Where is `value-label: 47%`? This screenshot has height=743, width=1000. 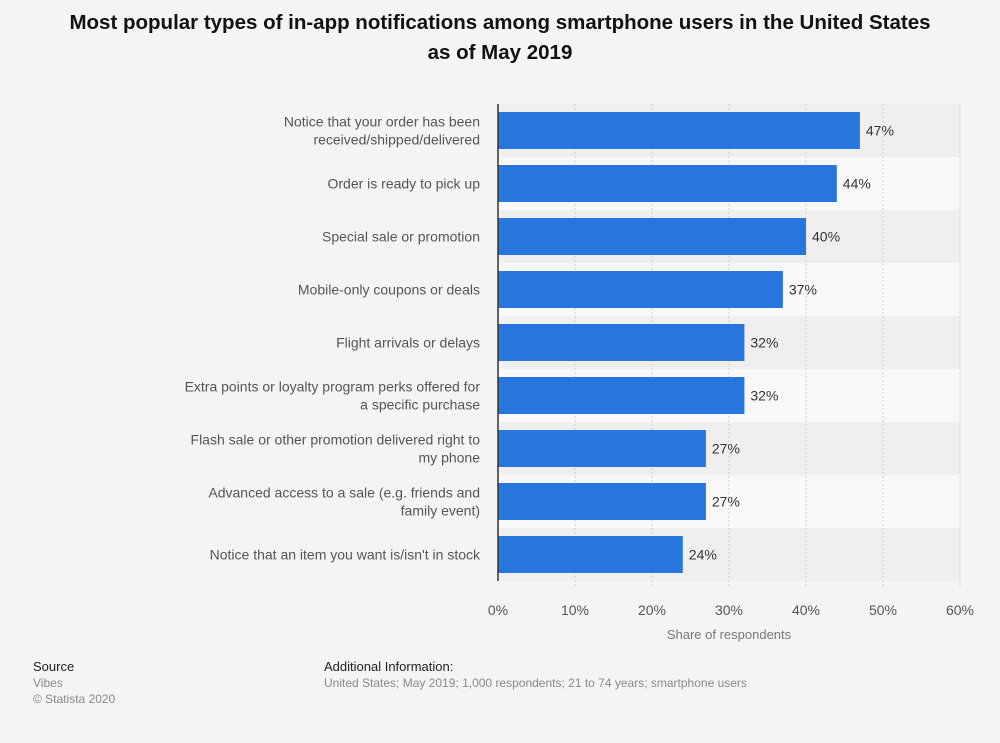
value-label: 47% is located at coordinates (880, 131).